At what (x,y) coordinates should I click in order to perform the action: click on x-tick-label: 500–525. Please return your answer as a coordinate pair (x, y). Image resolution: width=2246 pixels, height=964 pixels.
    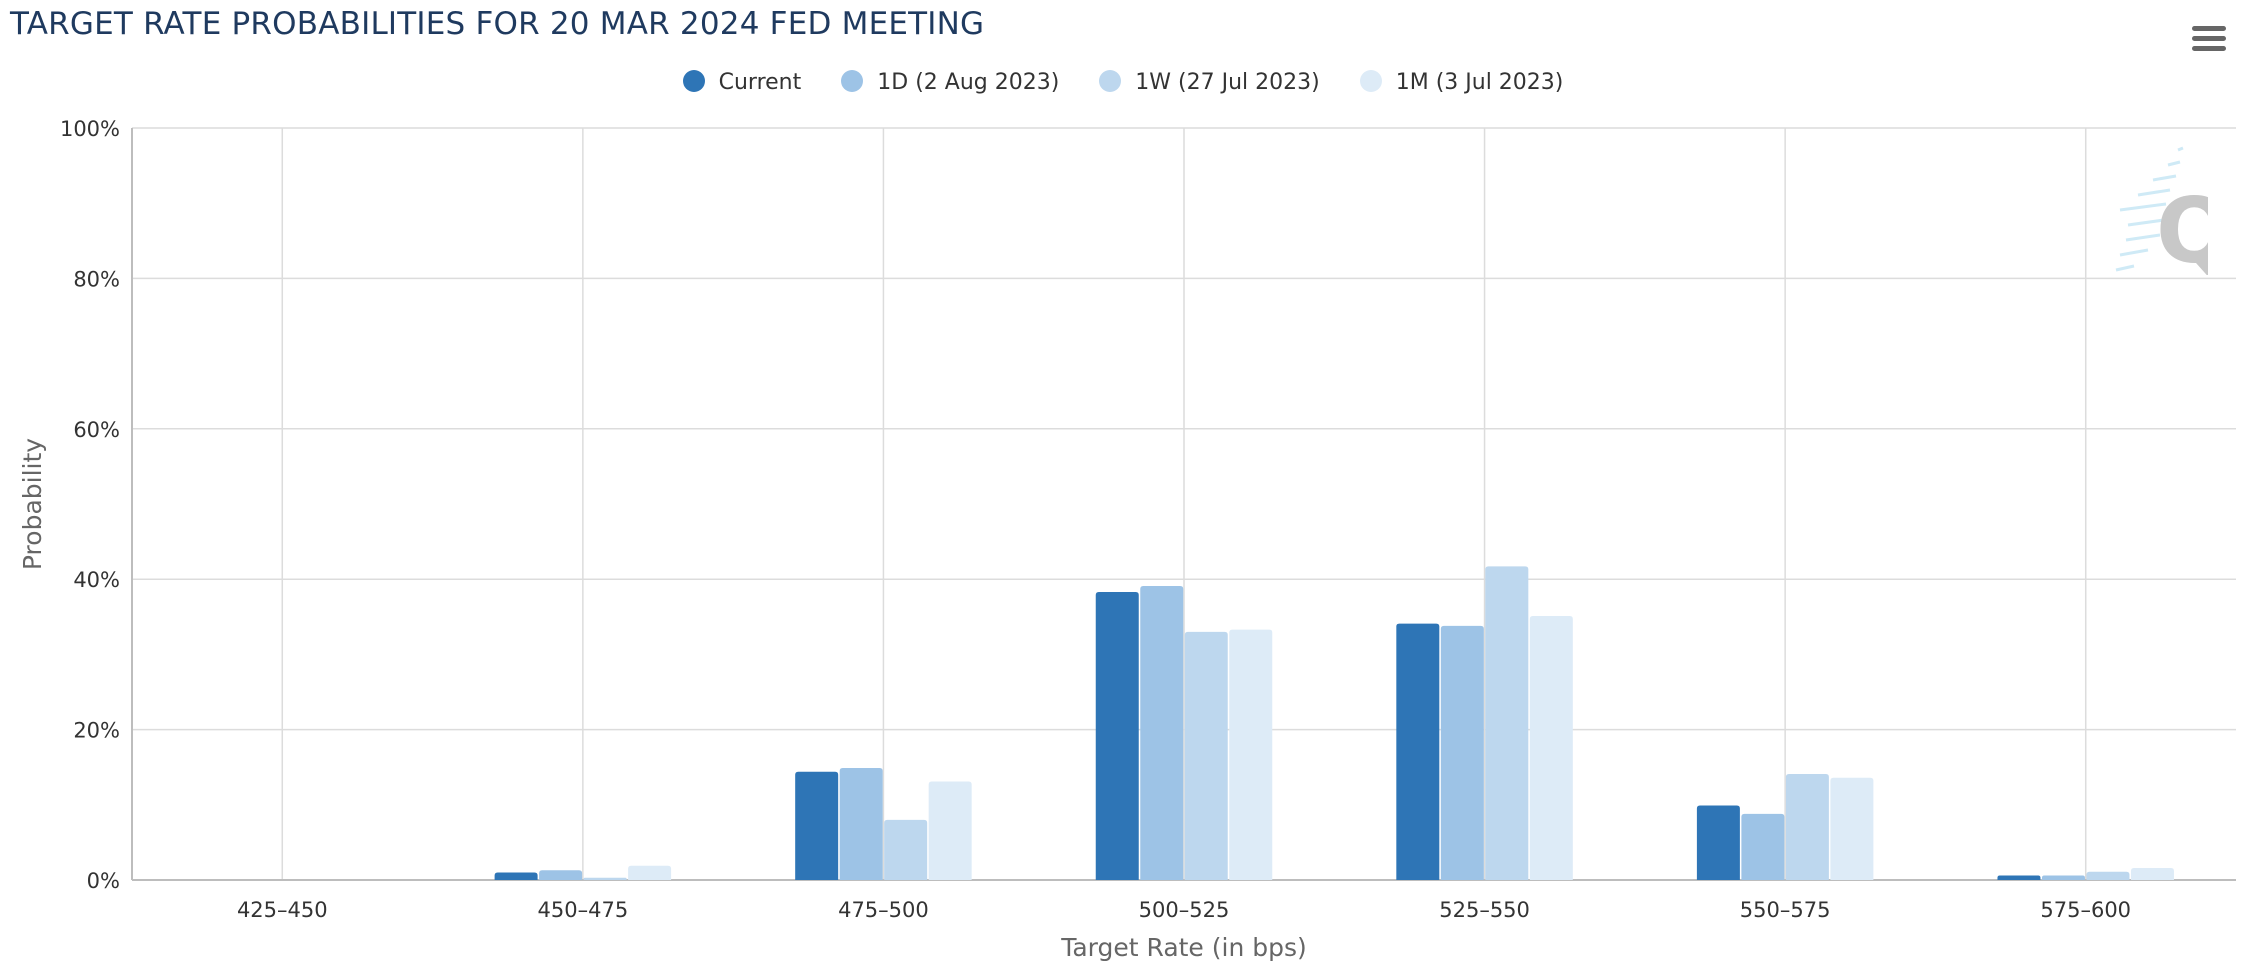
    Looking at the image, I should click on (1184, 910).